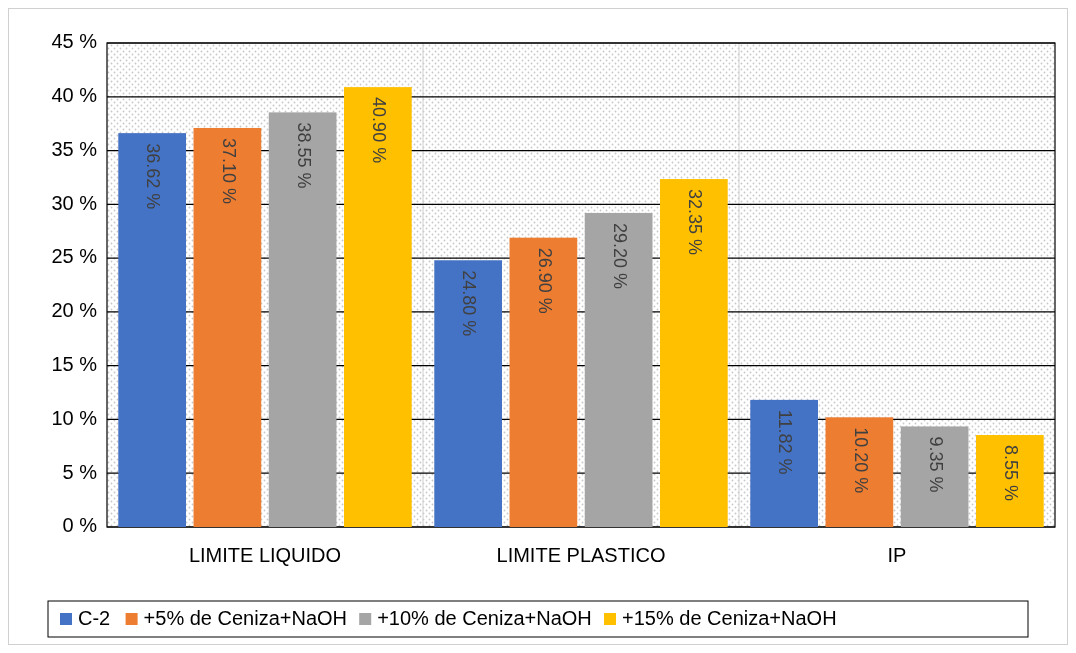 This screenshot has height=653, width=1076. Describe the element at coordinates (74, 310) in the screenshot. I see `y-tick-label: 20 %` at that location.